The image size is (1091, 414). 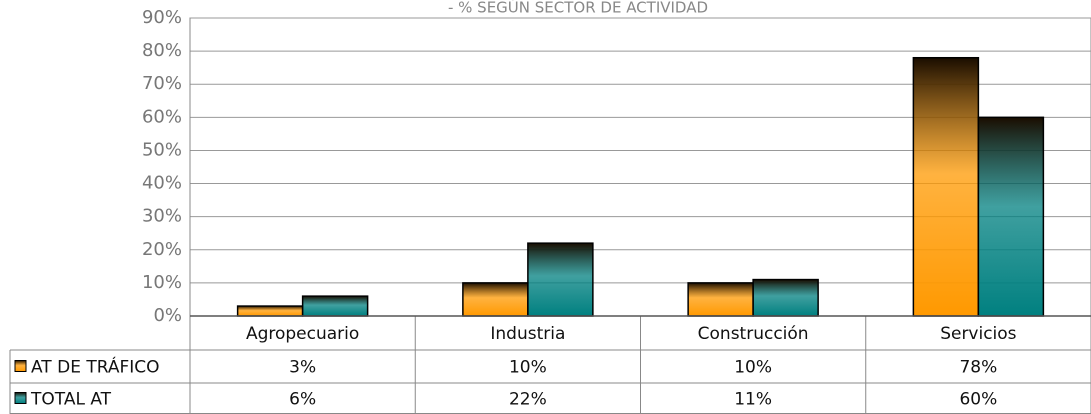 What do you see at coordinates (162, 249) in the screenshot?
I see `y-tick-label: 20%` at bounding box center [162, 249].